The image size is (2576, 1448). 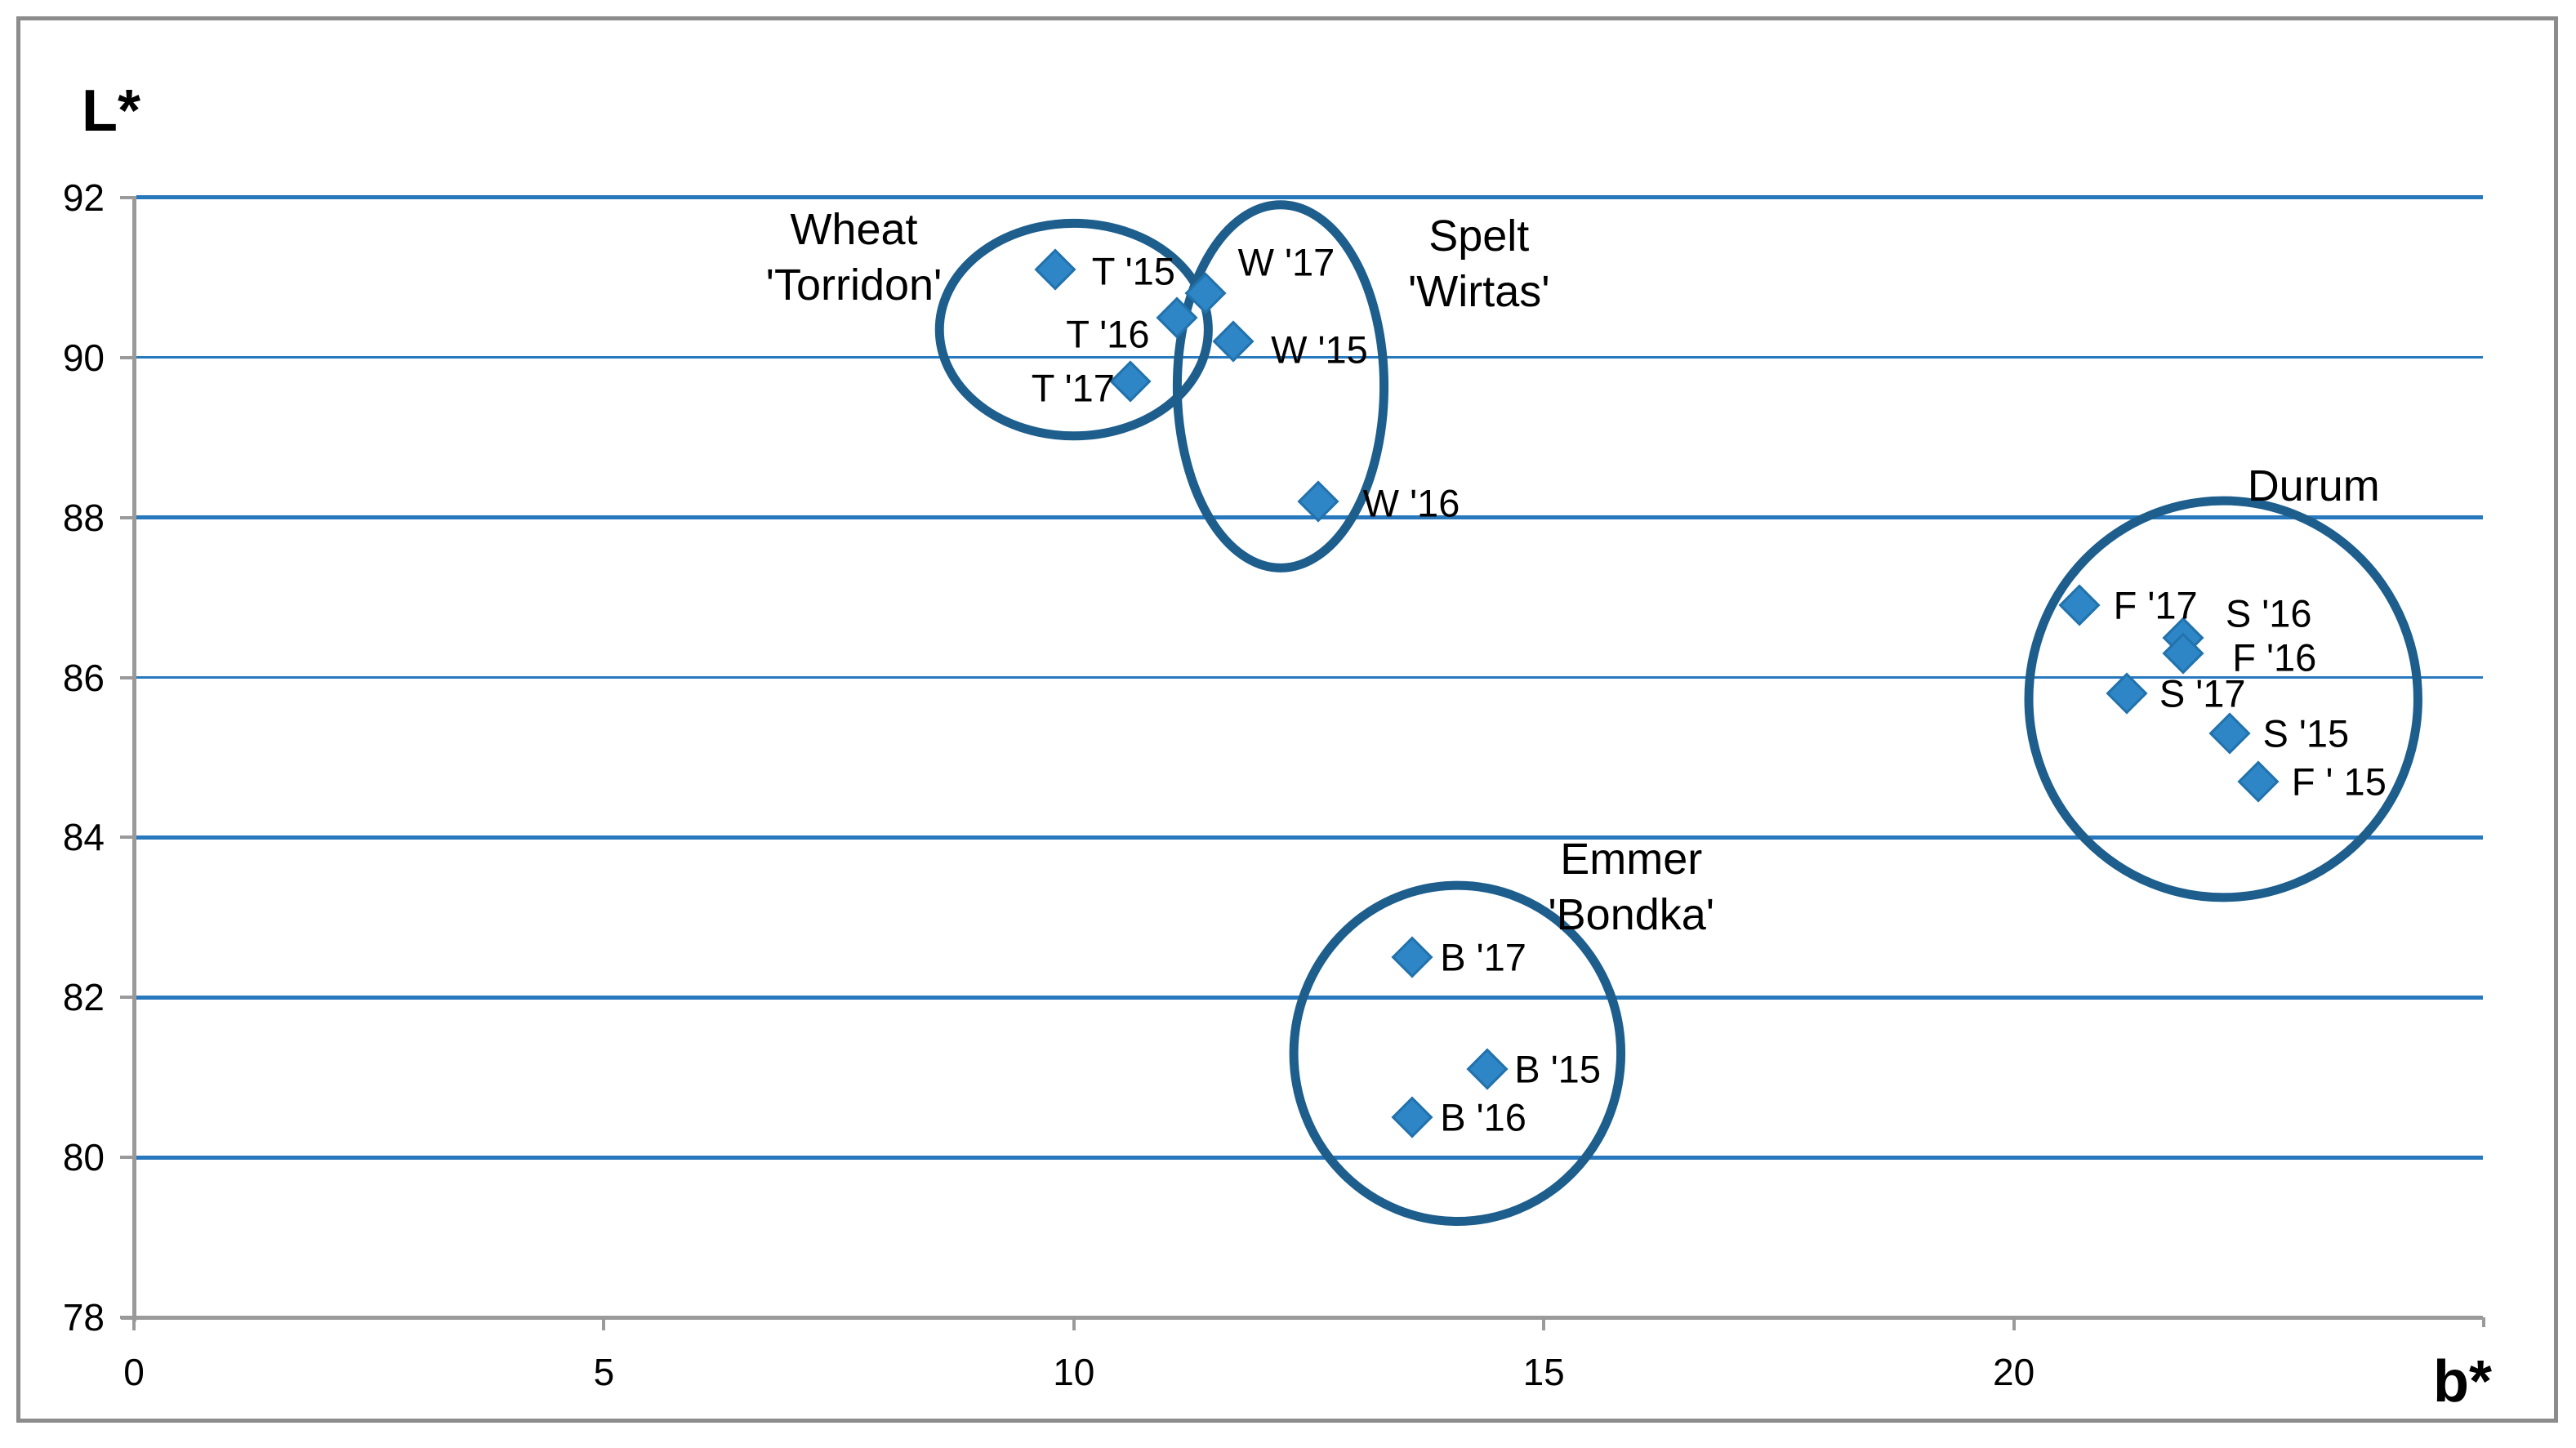 I want to click on cluster-label-durum: Durum, so click(x=2314, y=486).